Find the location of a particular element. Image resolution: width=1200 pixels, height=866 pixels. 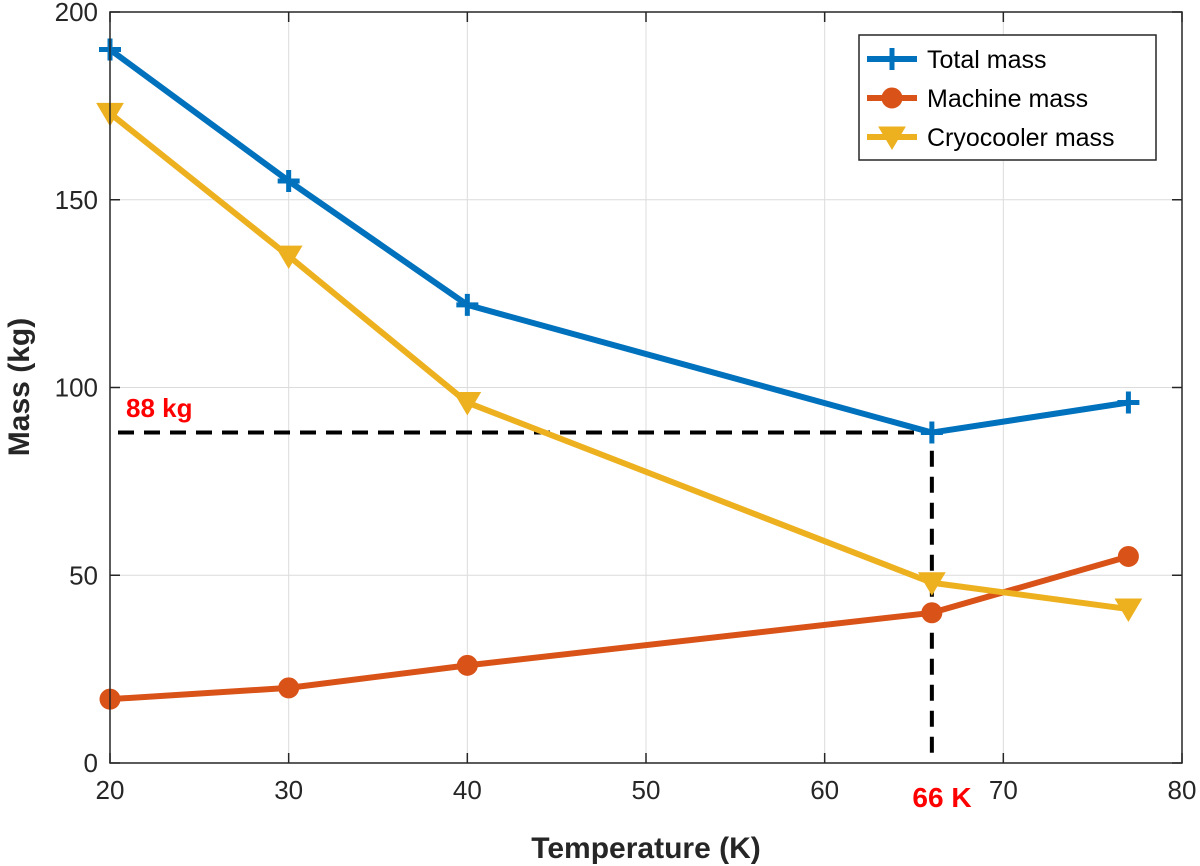

x-tick-label: 40 is located at coordinates (467, 790).